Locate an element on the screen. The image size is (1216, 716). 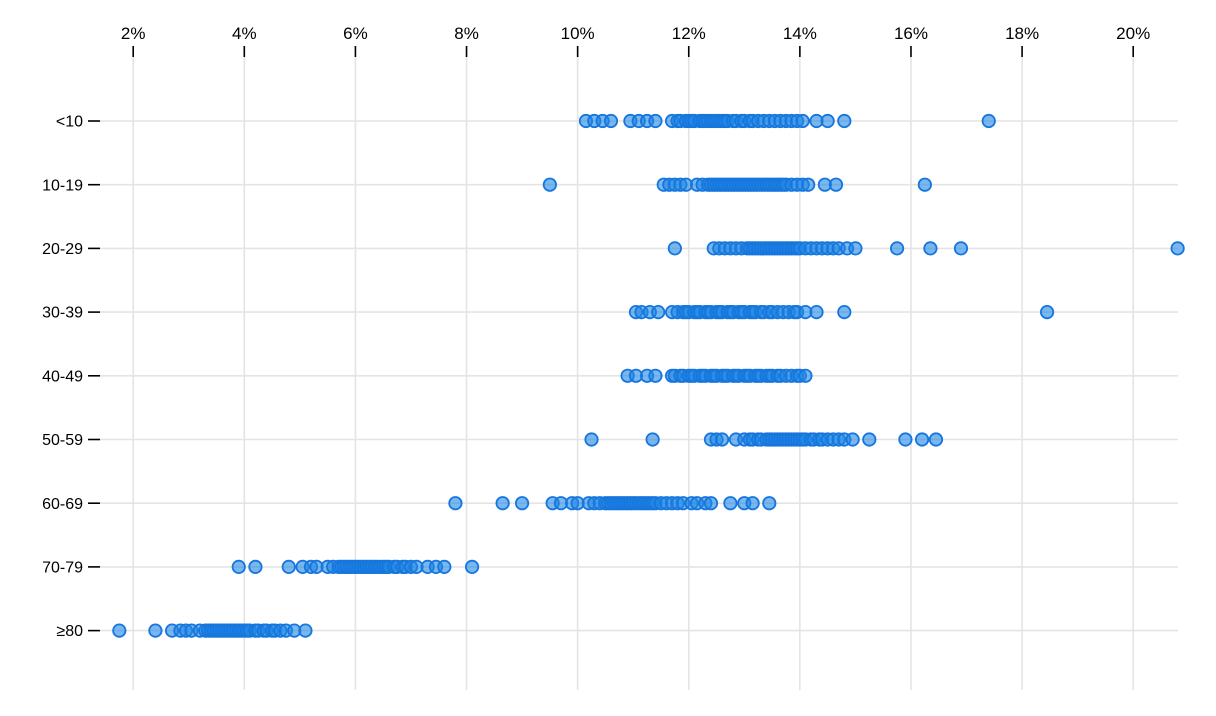
y-axis-category-label: 70-79 is located at coordinates (62, 568).